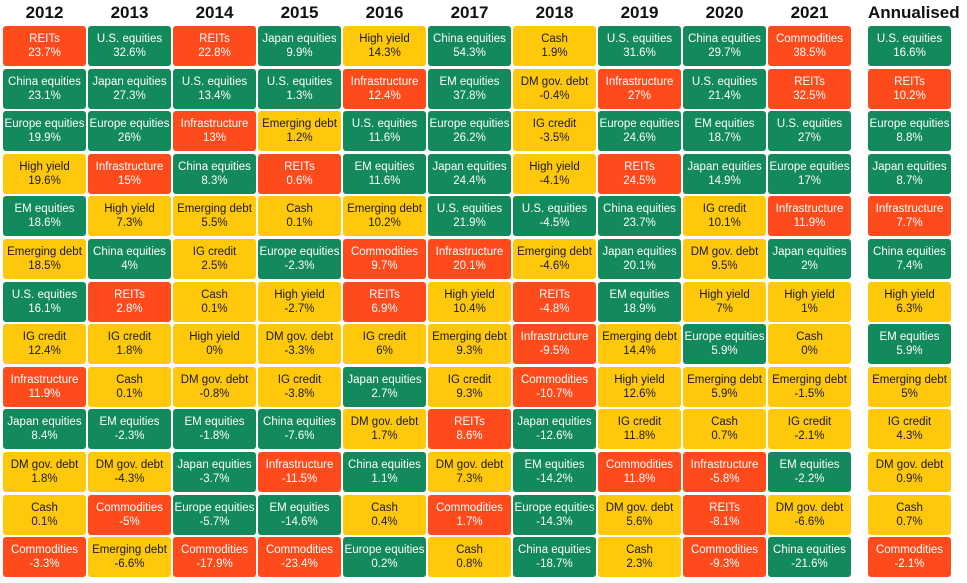 This screenshot has width=967, height=583. What do you see at coordinates (809, 88) in the screenshot?
I see `return-cell: REITs 32.5%` at bounding box center [809, 88].